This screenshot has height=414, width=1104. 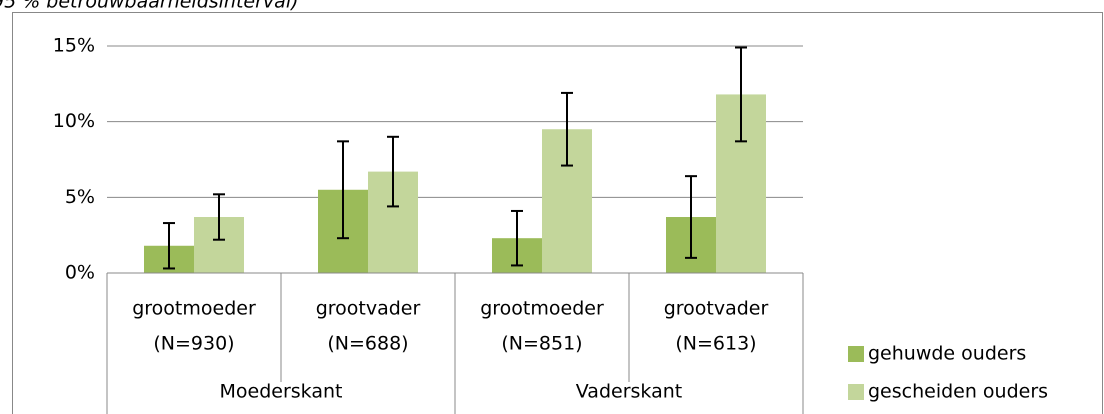 What do you see at coordinates (629, 392) in the screenshot?
I see `group-label: Vaderskant` at bounding box center [629, 392].